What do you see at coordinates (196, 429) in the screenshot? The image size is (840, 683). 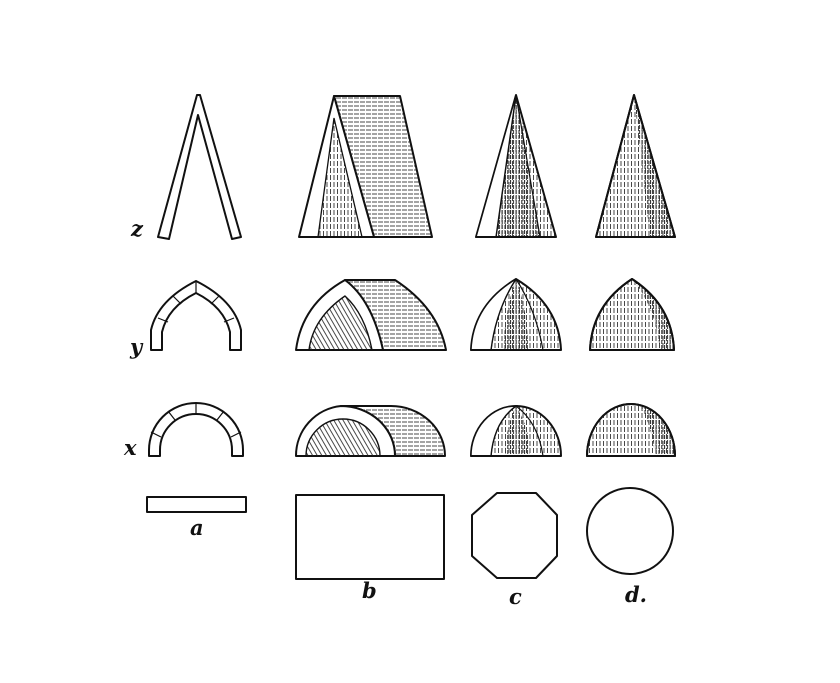 I see `round-arch-xa` at bounding box center [196, 429].